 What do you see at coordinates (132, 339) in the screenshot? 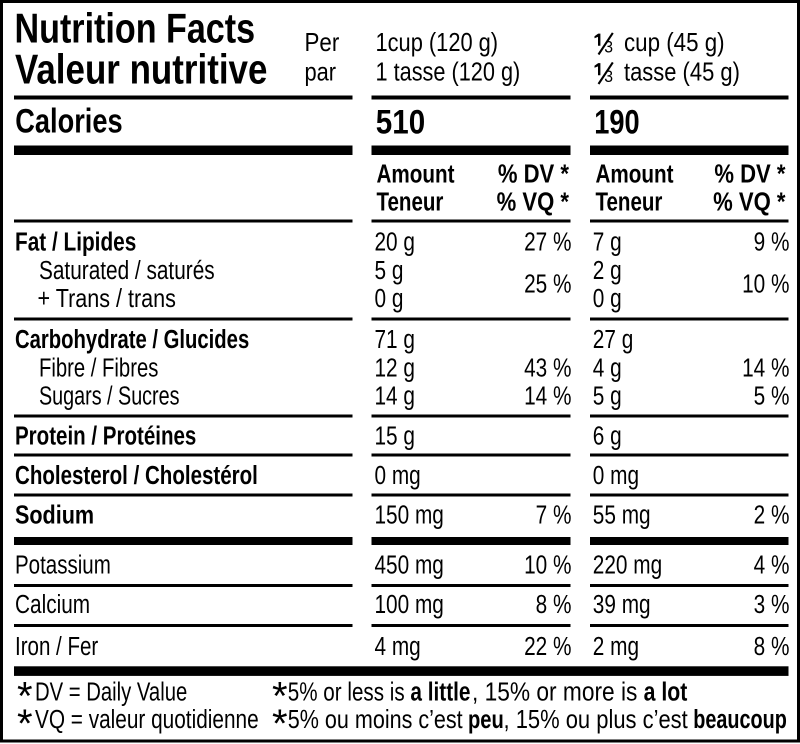
I see `svg-text: Carbohydrate / Glucides` at bounding box center [132, 339].